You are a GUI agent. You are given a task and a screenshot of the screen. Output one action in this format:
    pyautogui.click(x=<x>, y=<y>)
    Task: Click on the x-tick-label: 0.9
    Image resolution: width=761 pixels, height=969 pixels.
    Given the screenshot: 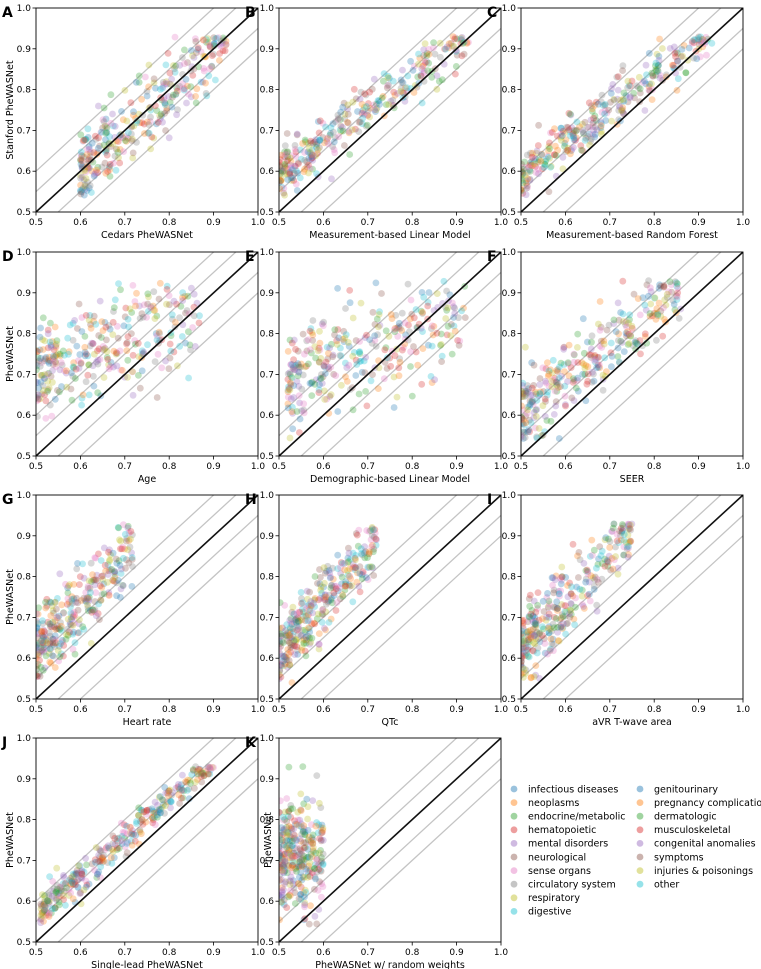 What is the action you would take?
    pyautogui.click(x=213, y=223)
    